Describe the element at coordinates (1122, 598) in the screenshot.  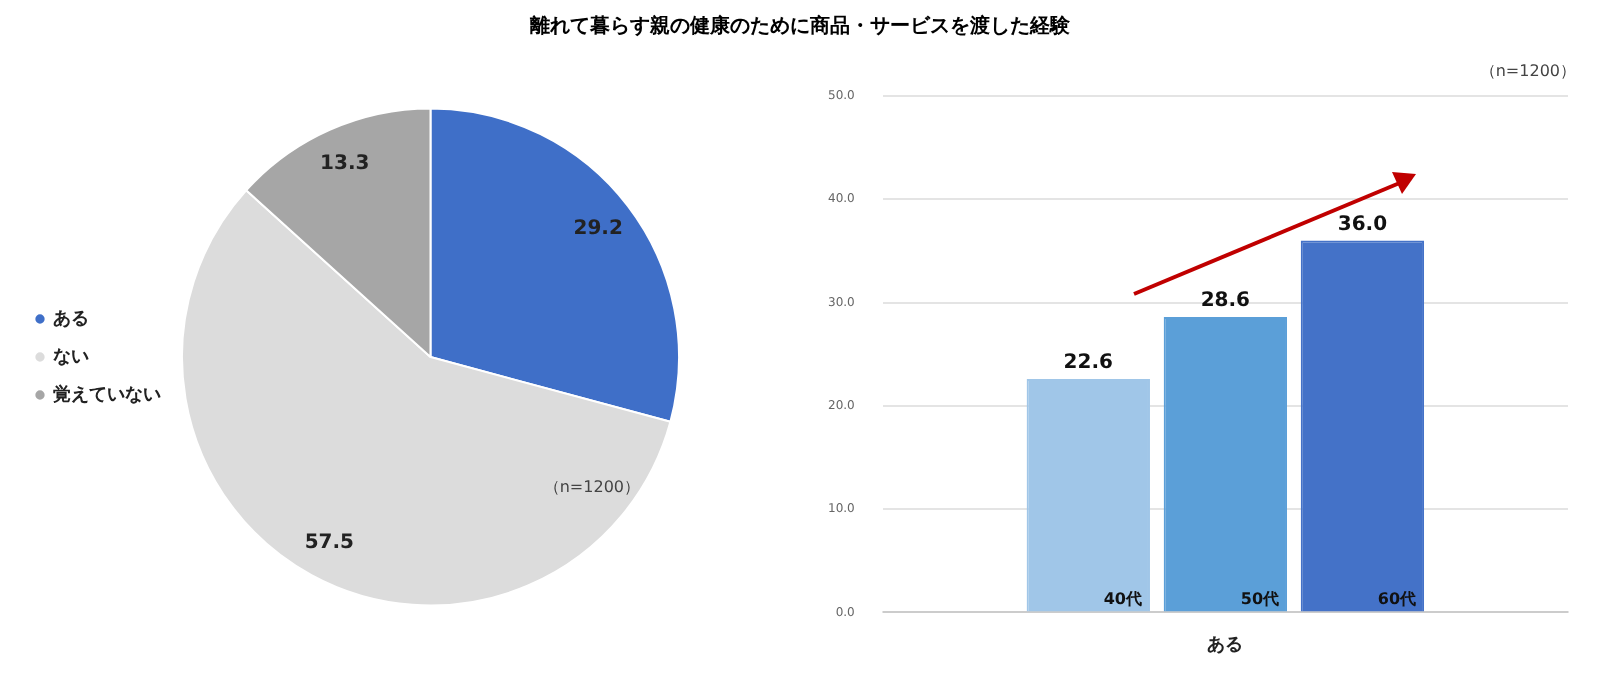
I see `series-label: 40代` at that location.